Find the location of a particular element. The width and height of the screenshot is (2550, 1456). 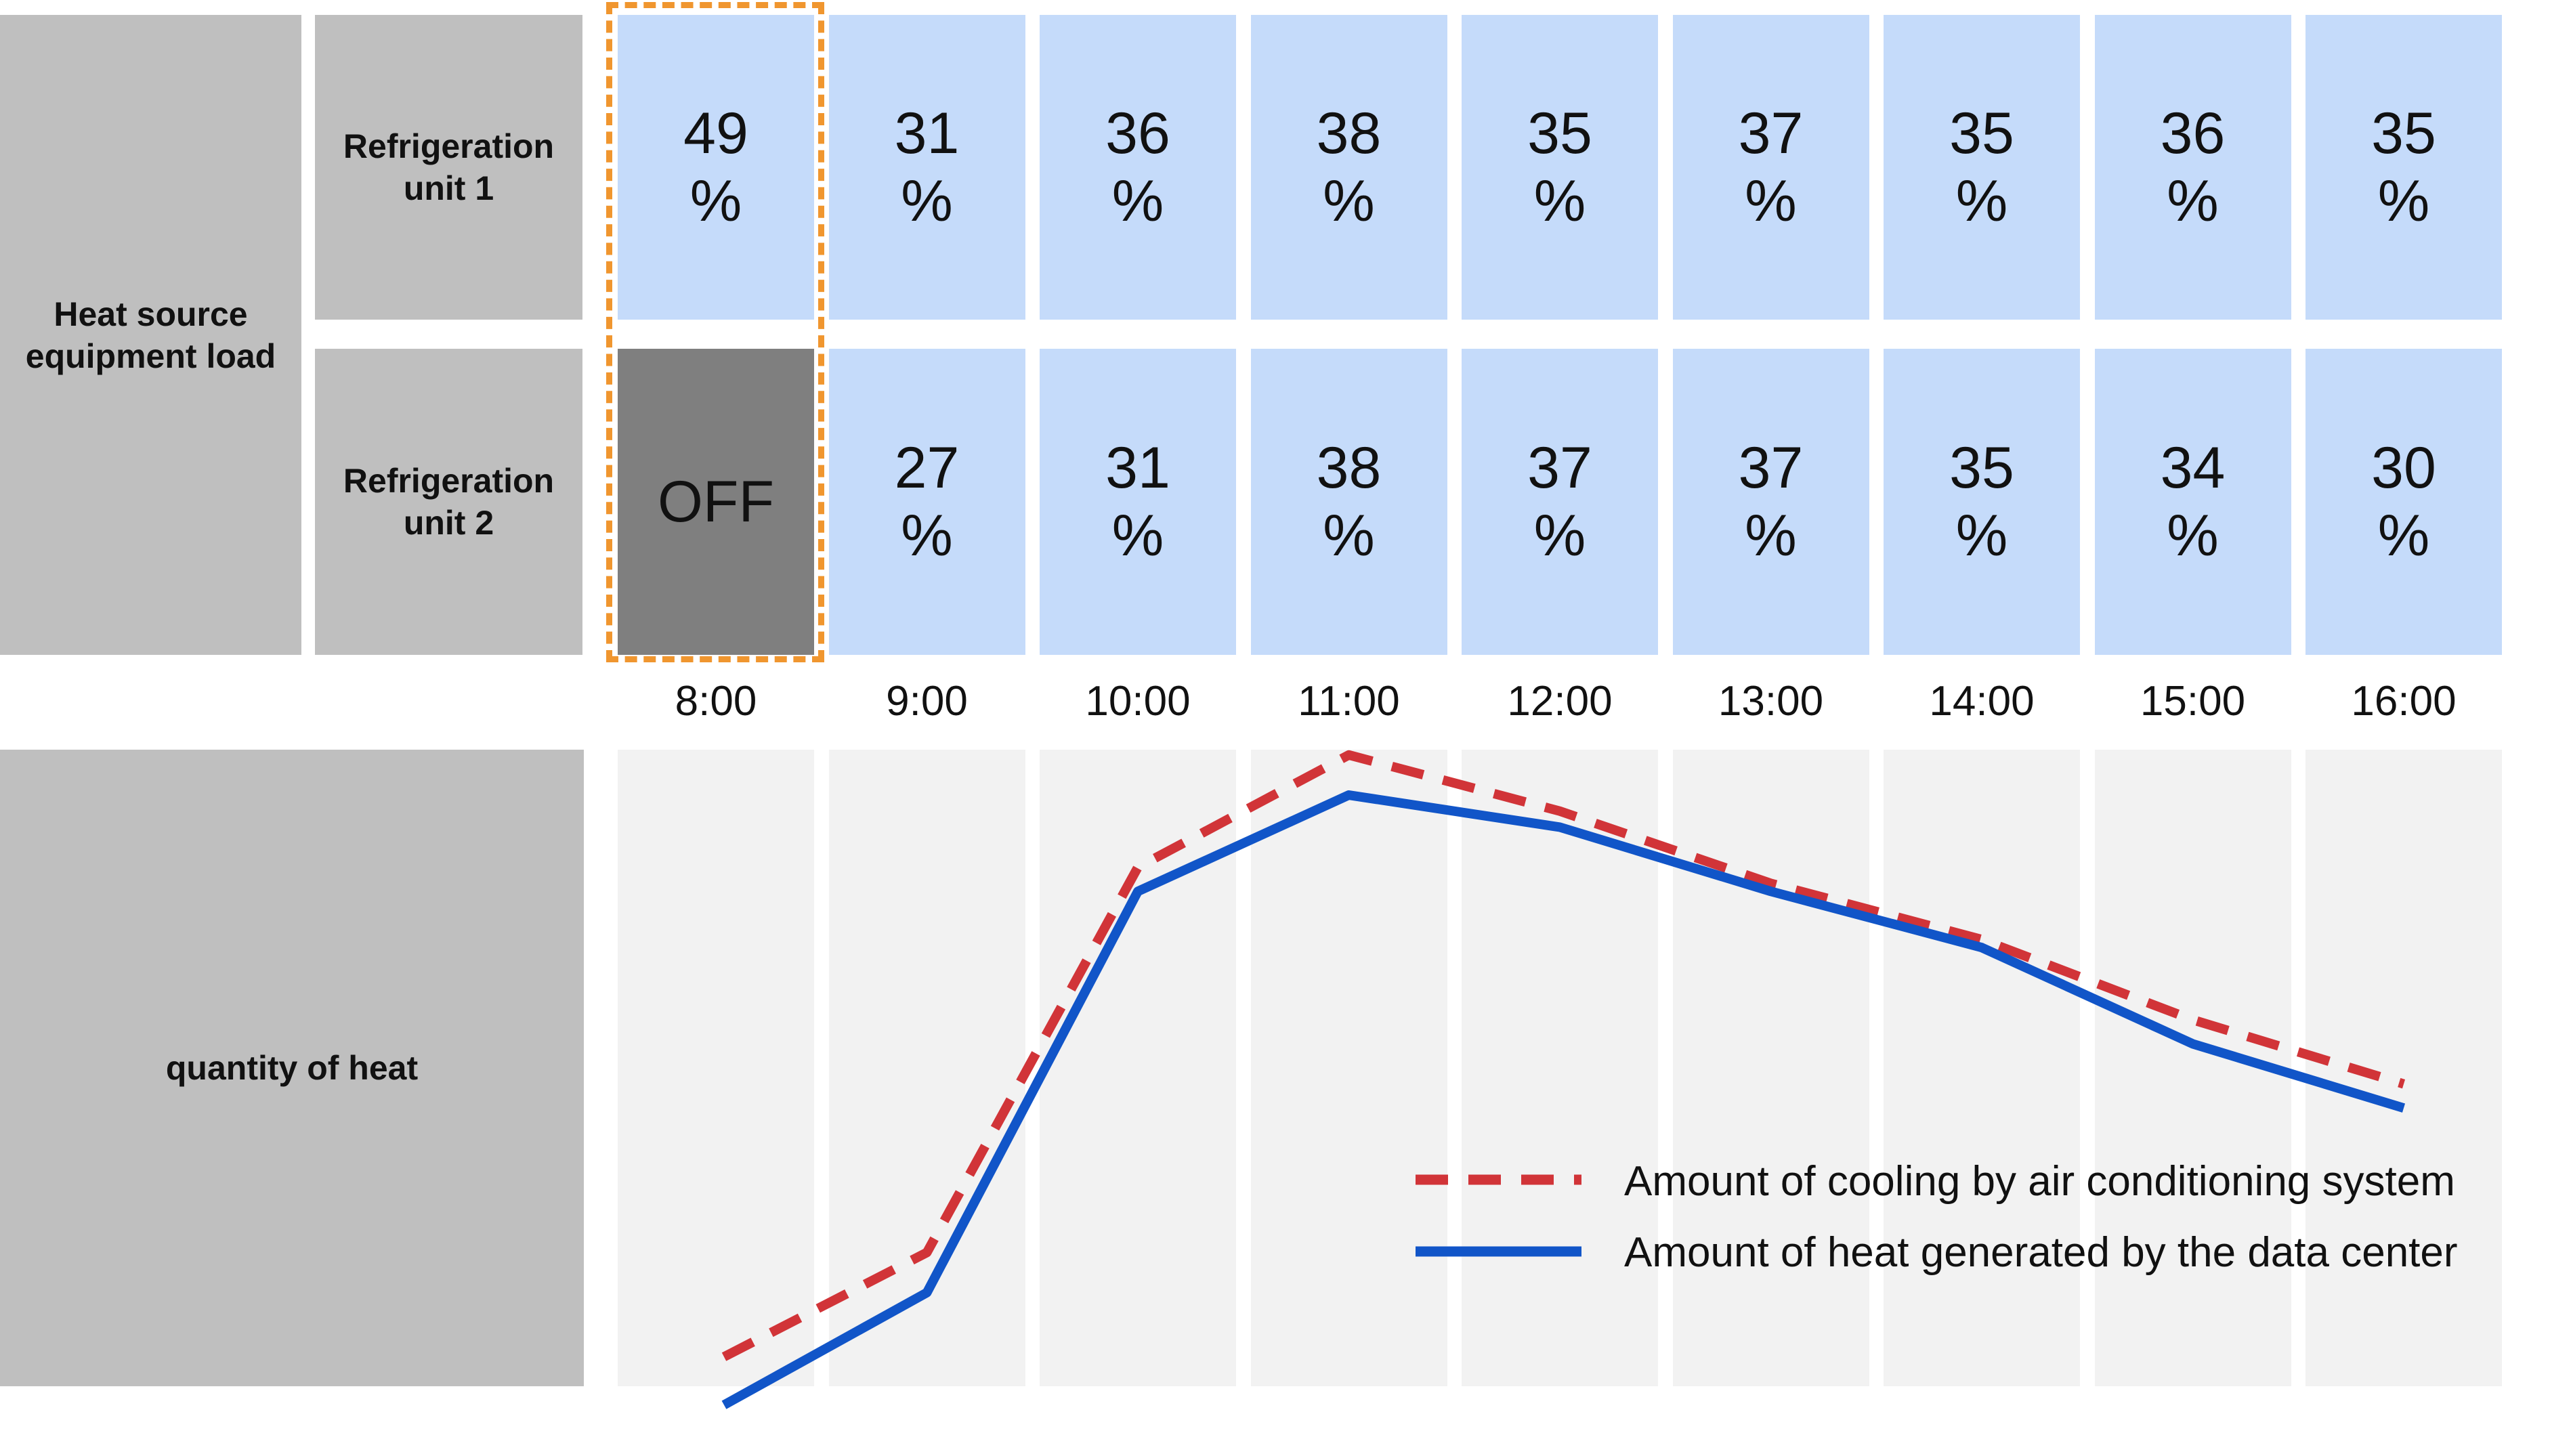

time-label-4: 12:00 is located at coordinates (1560, 702).